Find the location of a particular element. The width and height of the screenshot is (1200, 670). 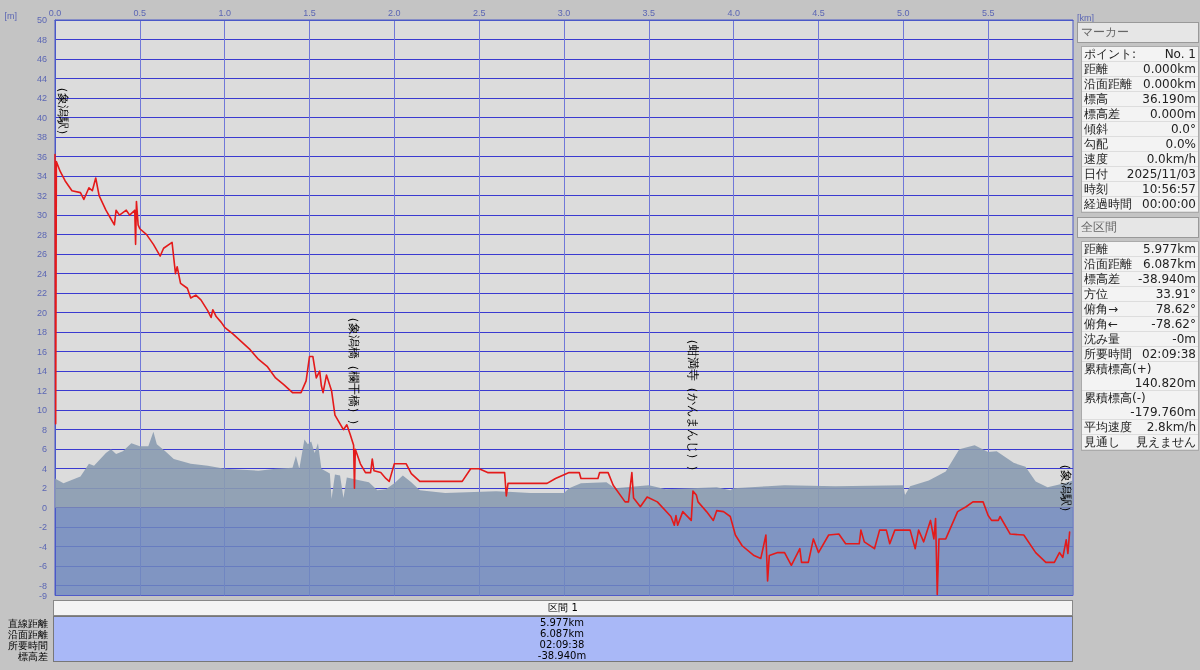

y-tick-label: 16 is located at coordinates (41, 351).